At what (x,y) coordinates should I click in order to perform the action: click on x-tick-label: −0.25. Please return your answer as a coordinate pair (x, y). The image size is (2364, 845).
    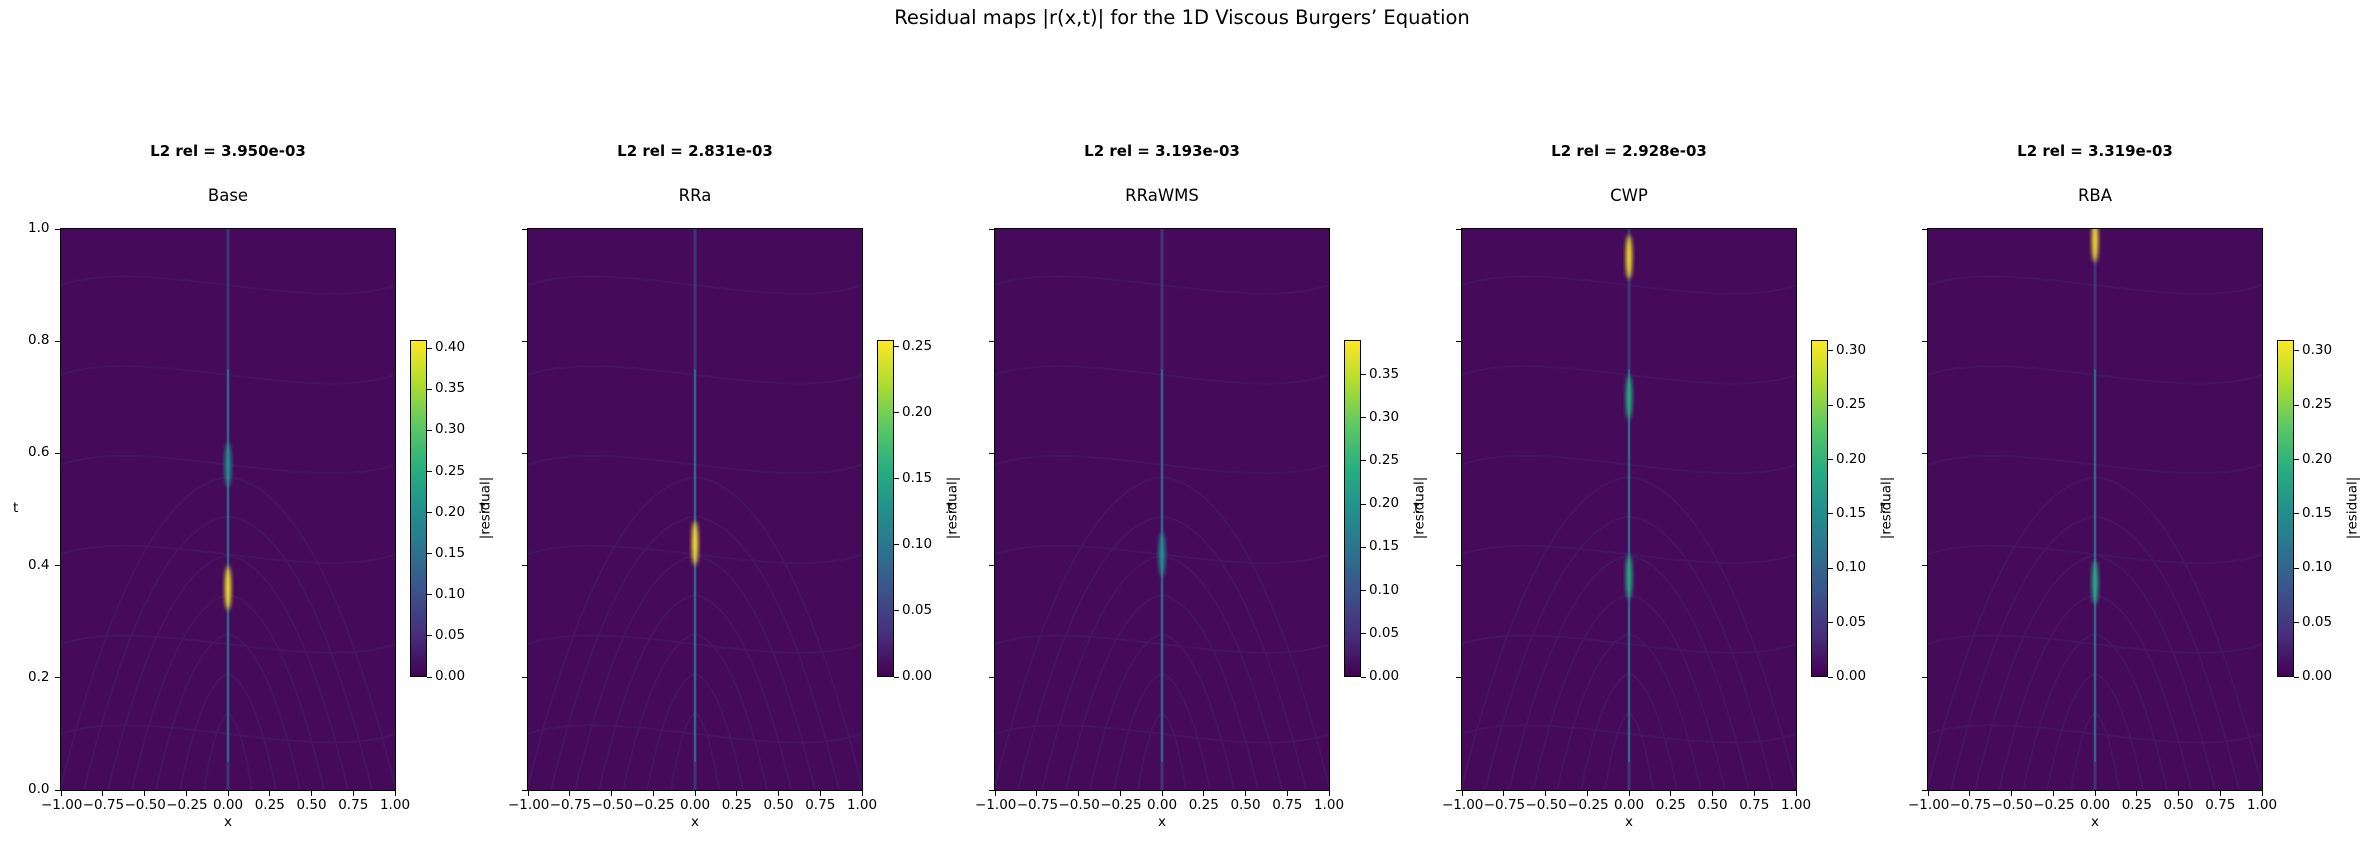
    Looking at the image, I should click on (2054, 805).